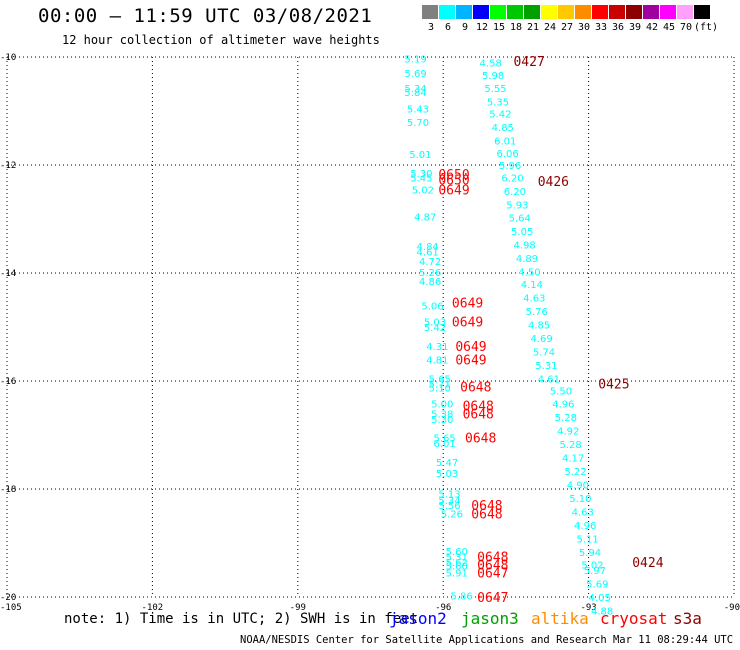 The image size is (740, 650). What do you see at coordinates (613, 385) in the screenshot?
I see `pass-time-label: 0425` at bounding box center [613, 385].